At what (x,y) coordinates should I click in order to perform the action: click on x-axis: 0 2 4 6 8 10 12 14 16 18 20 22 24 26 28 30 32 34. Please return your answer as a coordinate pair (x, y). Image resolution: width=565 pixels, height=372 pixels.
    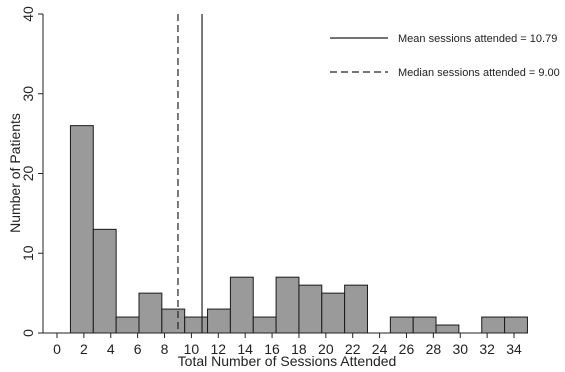
    Looking at the image, I should click on (283, 344).